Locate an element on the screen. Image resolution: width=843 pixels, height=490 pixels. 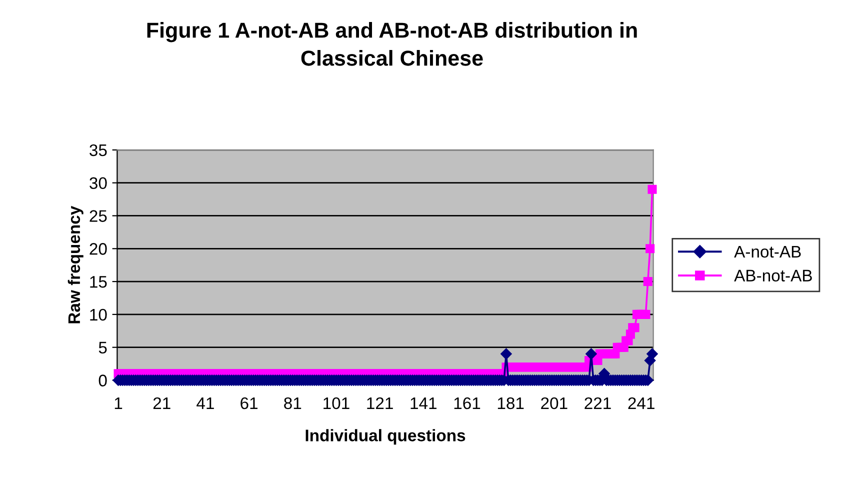
x-axis-title: Individual questions is located at coordinates (386, 437).